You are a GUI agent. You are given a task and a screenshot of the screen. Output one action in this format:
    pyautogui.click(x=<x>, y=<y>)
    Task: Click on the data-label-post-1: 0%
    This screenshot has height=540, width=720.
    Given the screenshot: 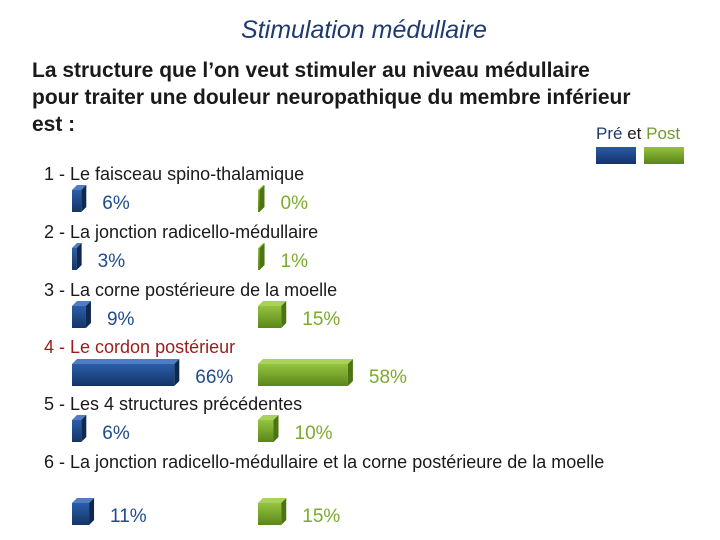 What is the action you would take?
    pyautogui.click(x=295, y=203)
    